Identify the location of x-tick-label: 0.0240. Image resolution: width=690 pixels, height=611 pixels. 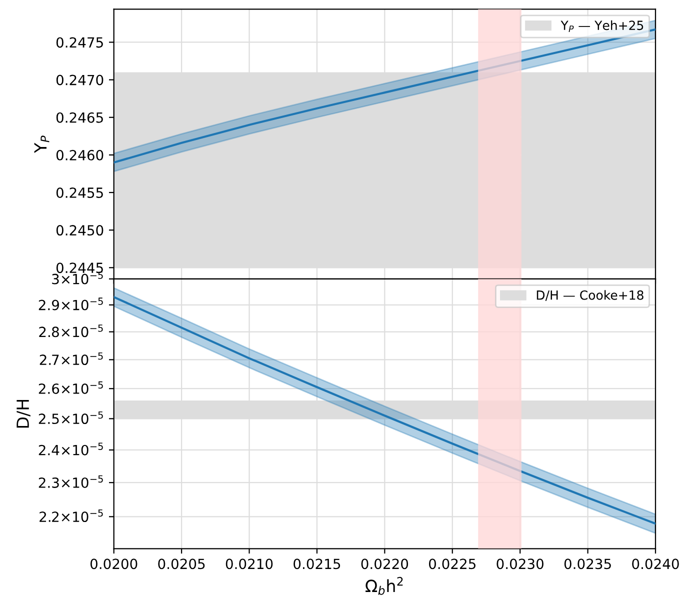
(655, 564).